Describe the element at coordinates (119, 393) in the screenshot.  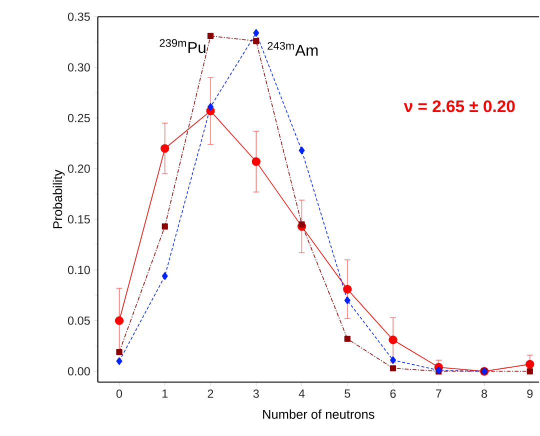
I see `x-tick-label: 0` at that location.